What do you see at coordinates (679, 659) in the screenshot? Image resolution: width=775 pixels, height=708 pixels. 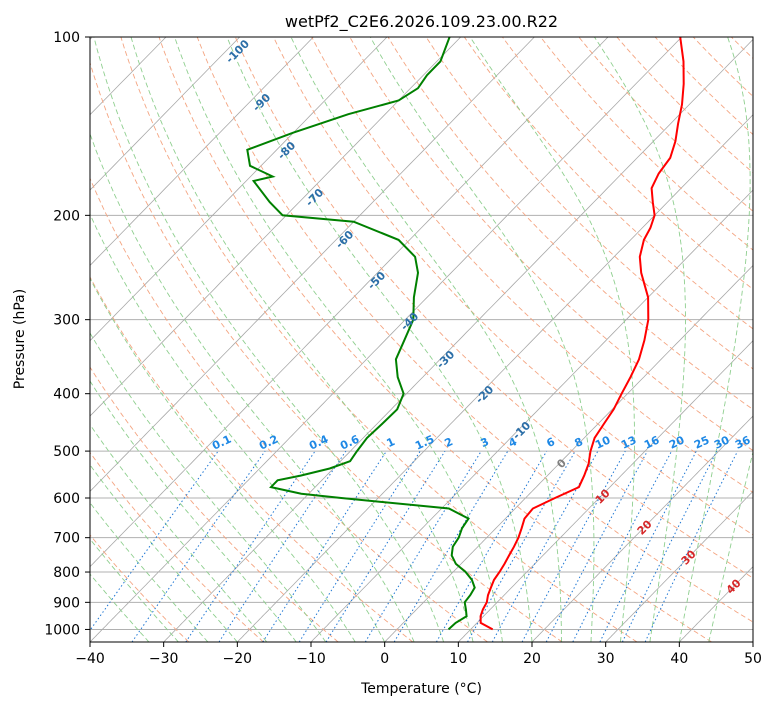 I see `x-tick-label: 40` at bounding box center [679, 659].